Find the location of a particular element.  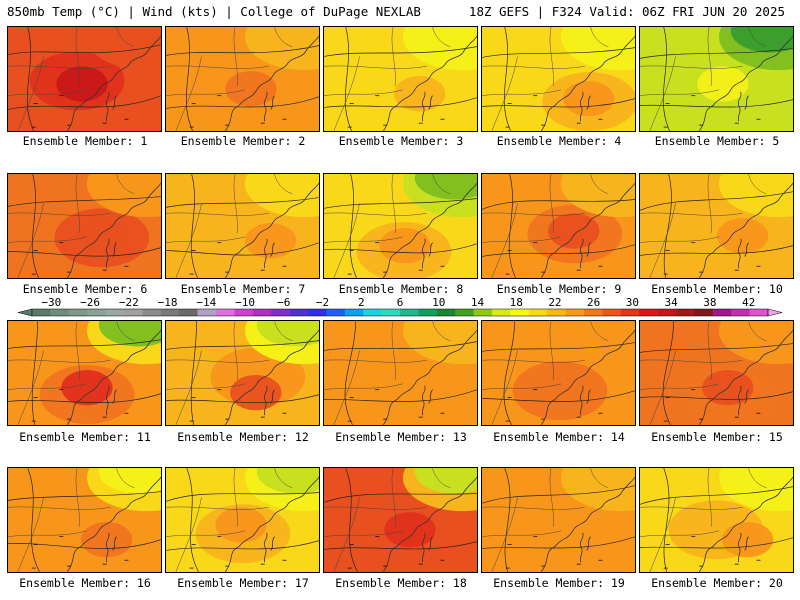

colorbar-right-arrow is located at coordinates (775, 312).